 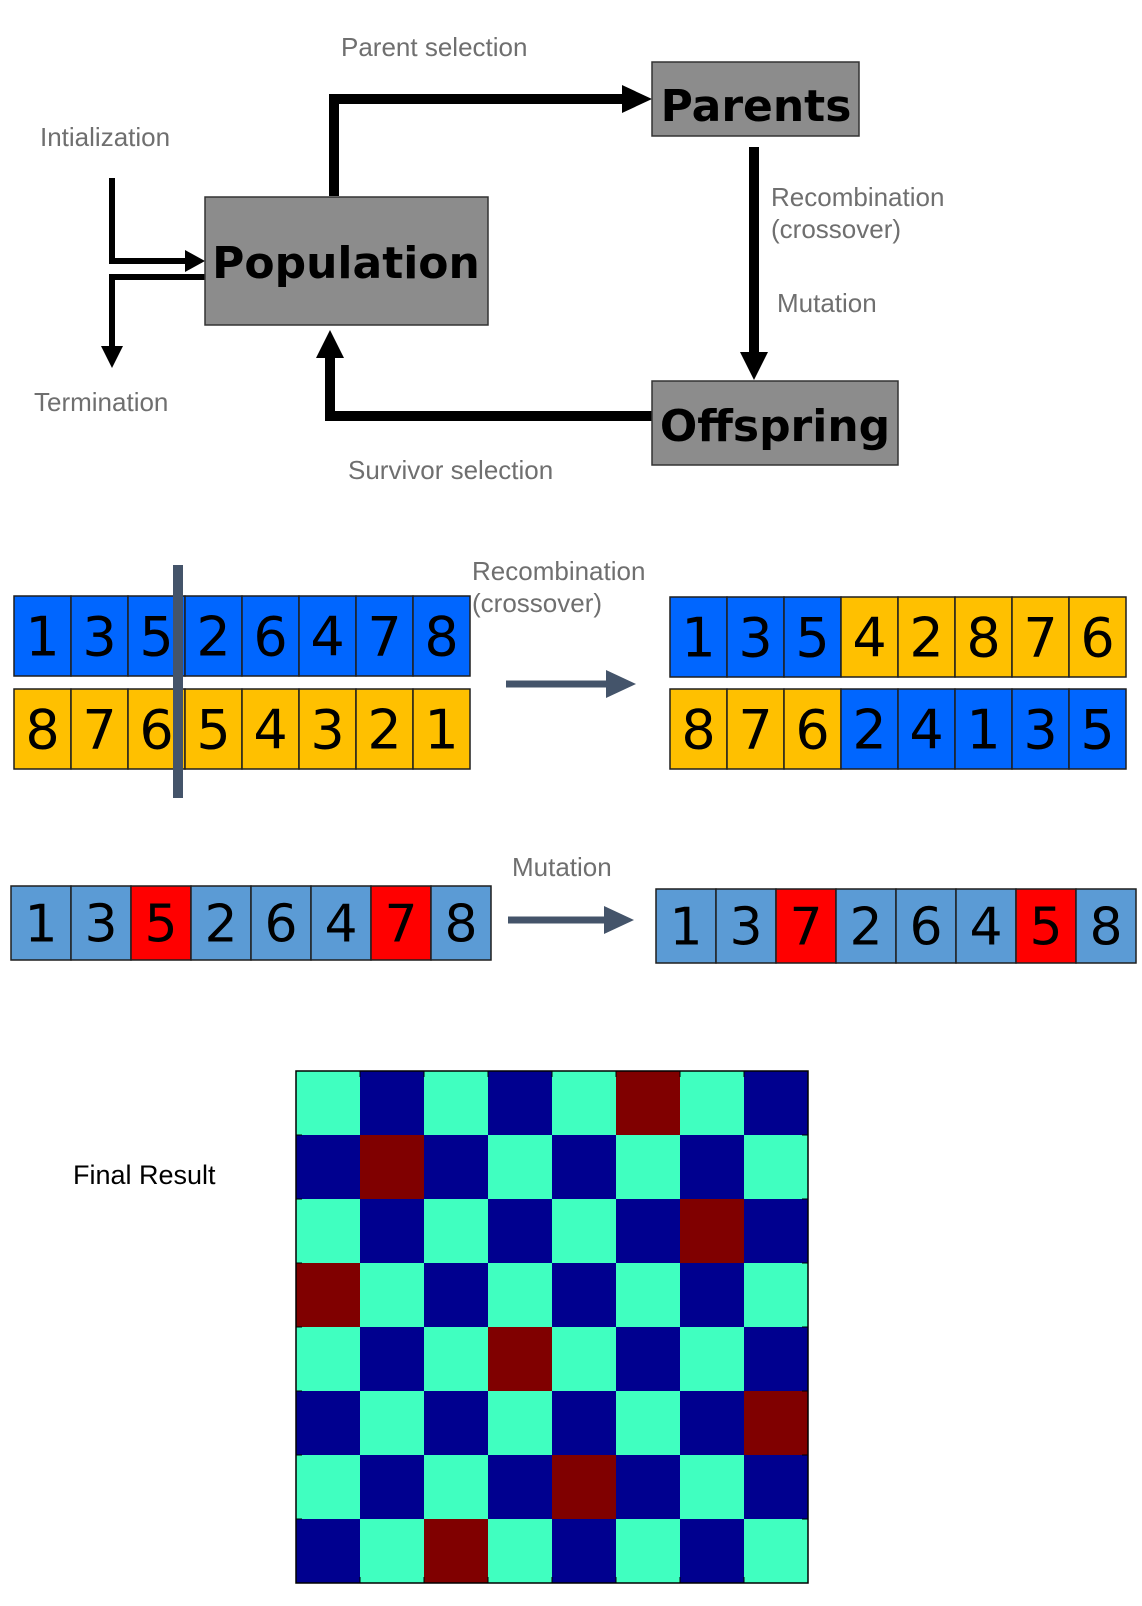 What do you see at coordinates (698, 729) in the screenshot?
I see `child-b-gene: 8` at bounding box center [698, 729].